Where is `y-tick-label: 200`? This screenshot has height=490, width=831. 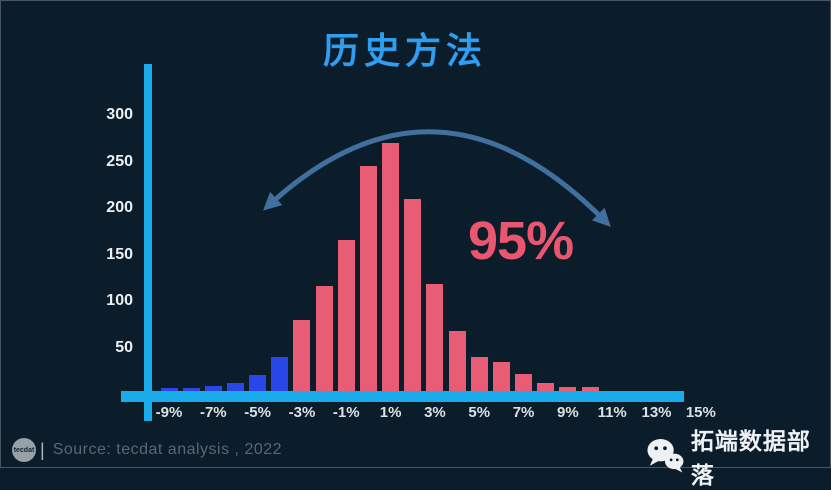
y-tick-label: 200 is located at coordinates (119, 207).